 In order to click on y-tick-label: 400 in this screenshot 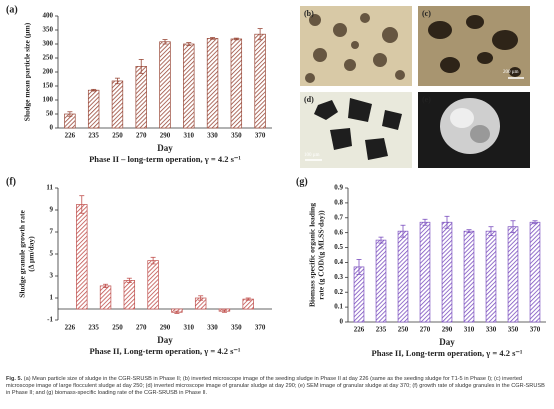, I will do `click(48, 16)`.